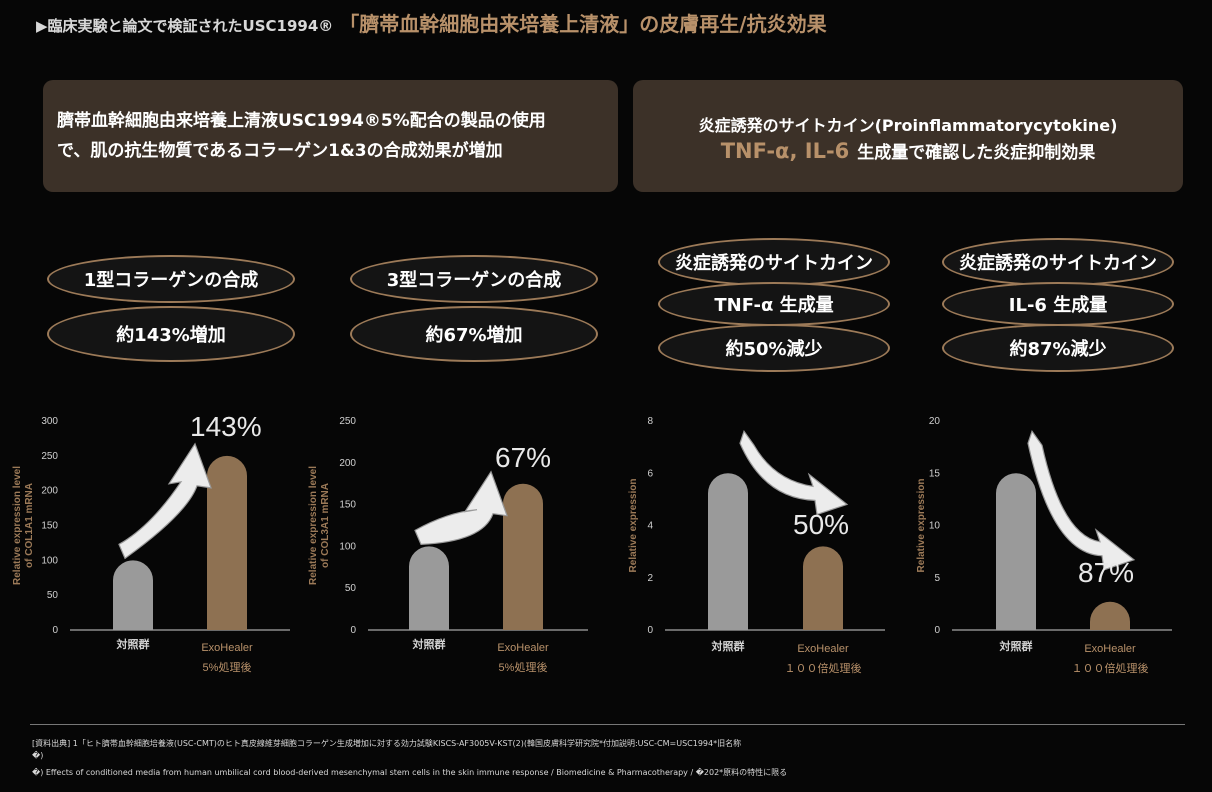 The image size is (1212, 792). I want to click on y-tick-label: 20, so click(935, 421).